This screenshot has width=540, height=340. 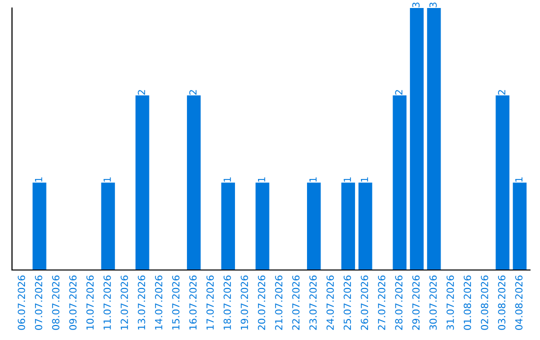 What do you see at coordinates (364, 302) in the screenshot?
I see `x-tick-label: 26.07.2026` at bounding box center [364, 302].